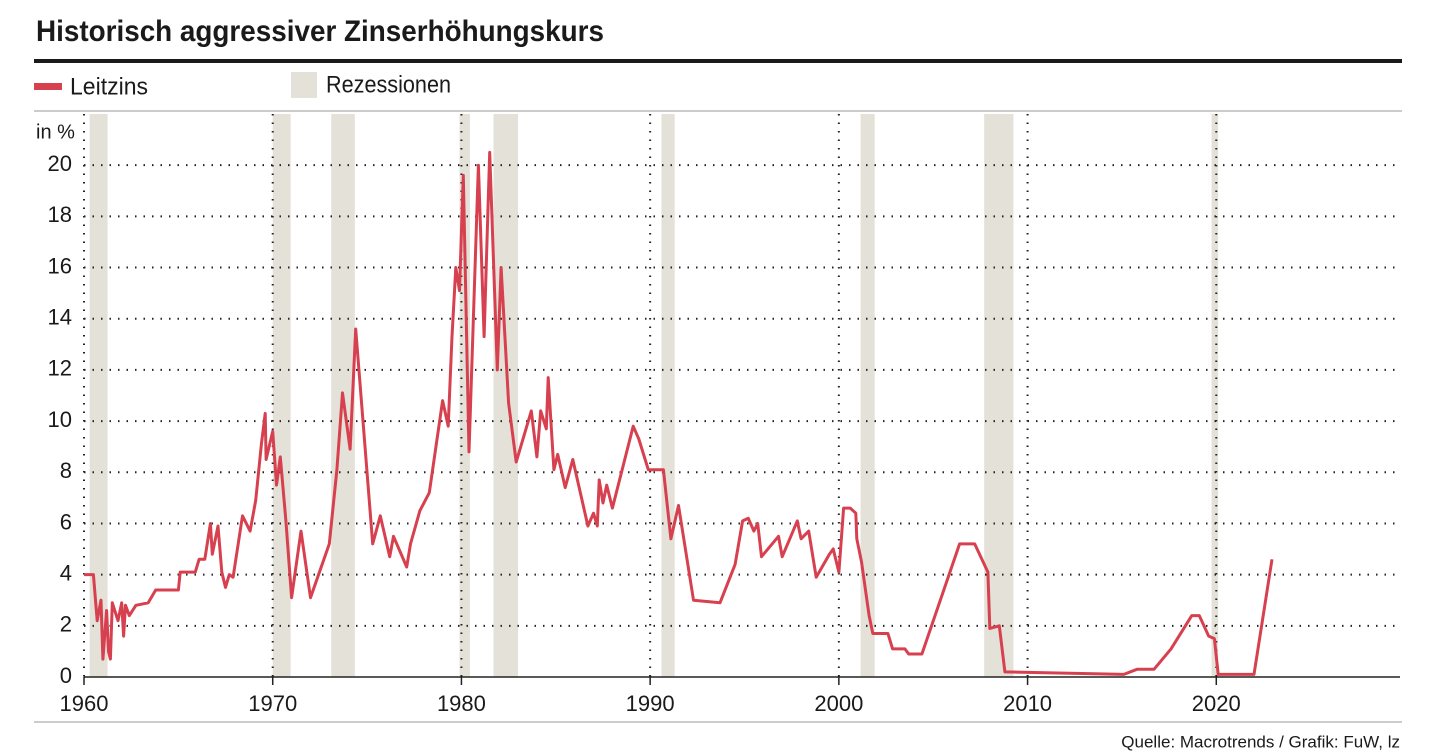 The width and height of the screenshot is (1436, 756). What do you see at coordinates (60, 163) in the screenshot?
I see `y-tick-label: 20` at bounding box center [60, 163].